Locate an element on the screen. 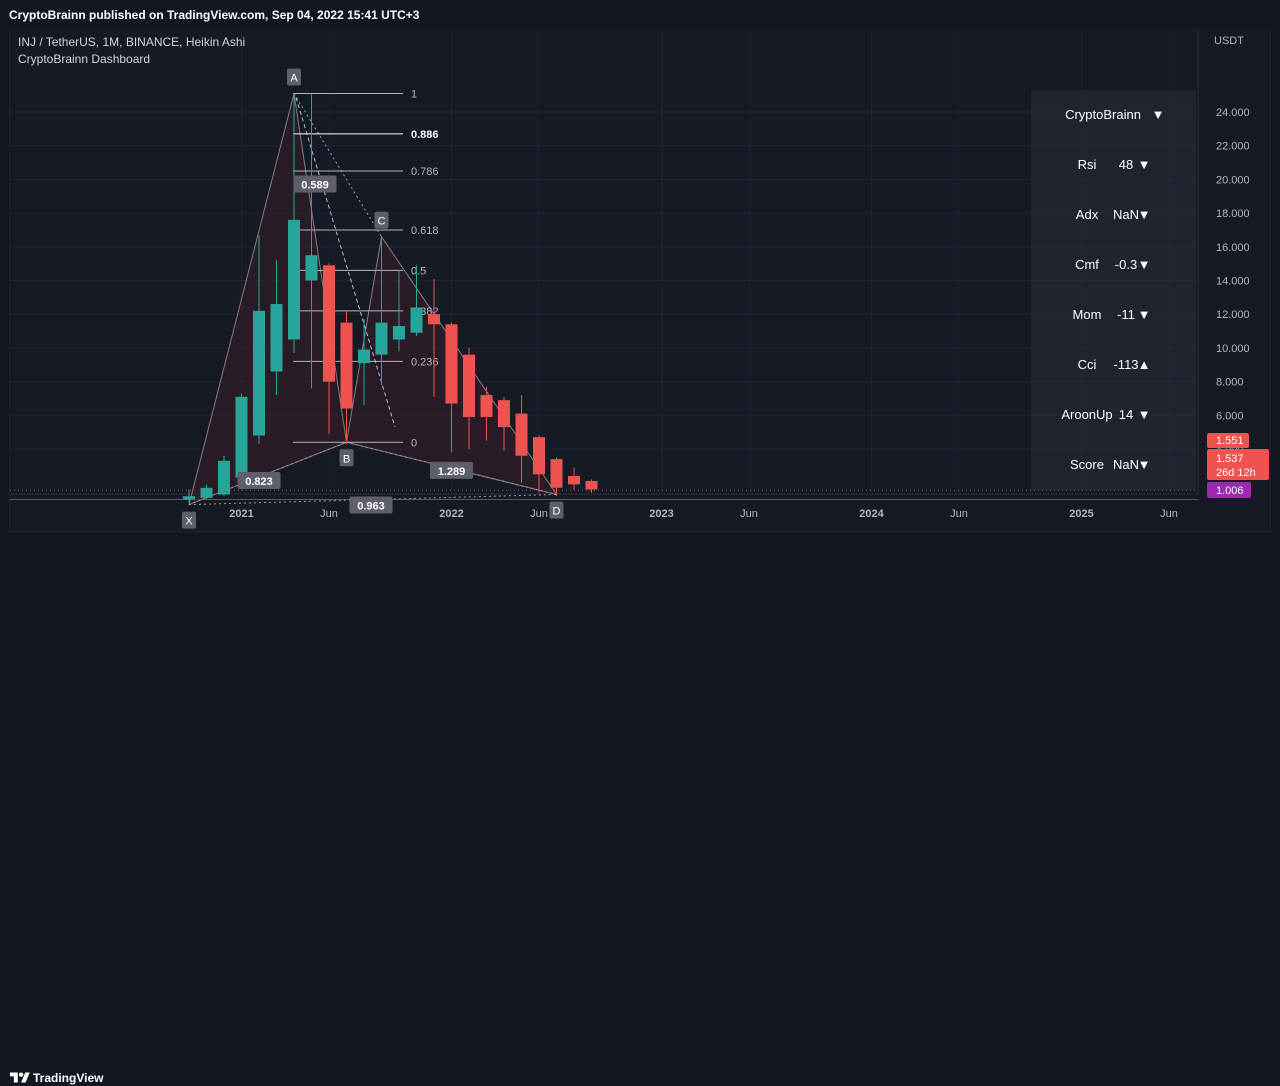 This screenshot has height=1086, width=1280. point-label-a: A is located at coordinates (294, 77).